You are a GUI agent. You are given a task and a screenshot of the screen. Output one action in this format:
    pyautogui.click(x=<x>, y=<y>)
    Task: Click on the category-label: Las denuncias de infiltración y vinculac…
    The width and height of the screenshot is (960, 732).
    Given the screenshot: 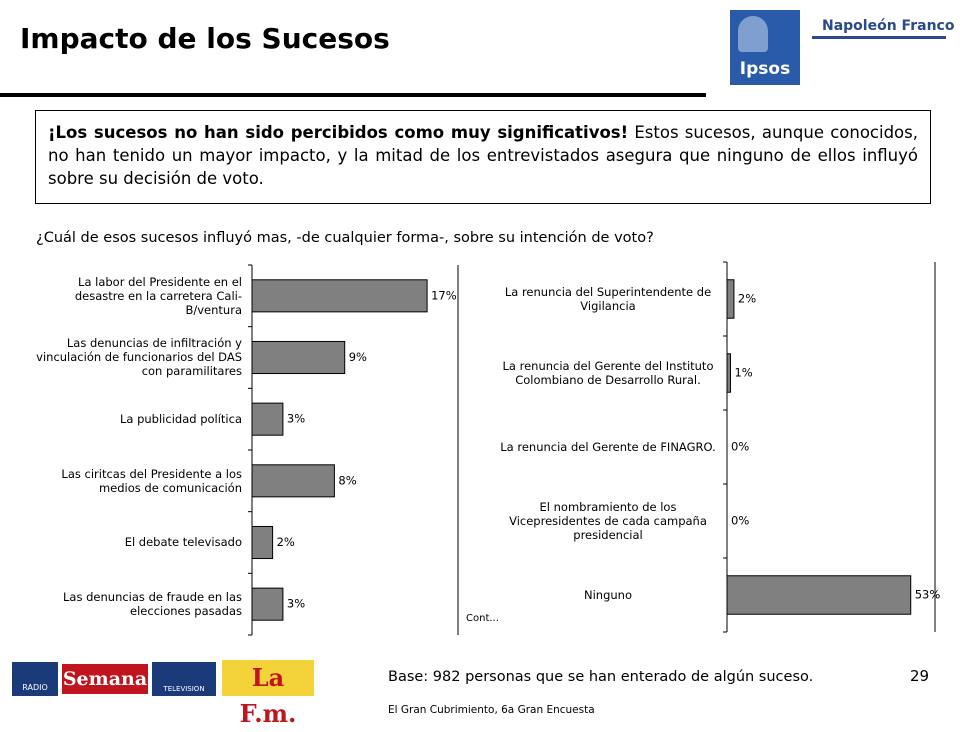 What is the action you would take?
    pyautogui.click(x=139, y=357)
    